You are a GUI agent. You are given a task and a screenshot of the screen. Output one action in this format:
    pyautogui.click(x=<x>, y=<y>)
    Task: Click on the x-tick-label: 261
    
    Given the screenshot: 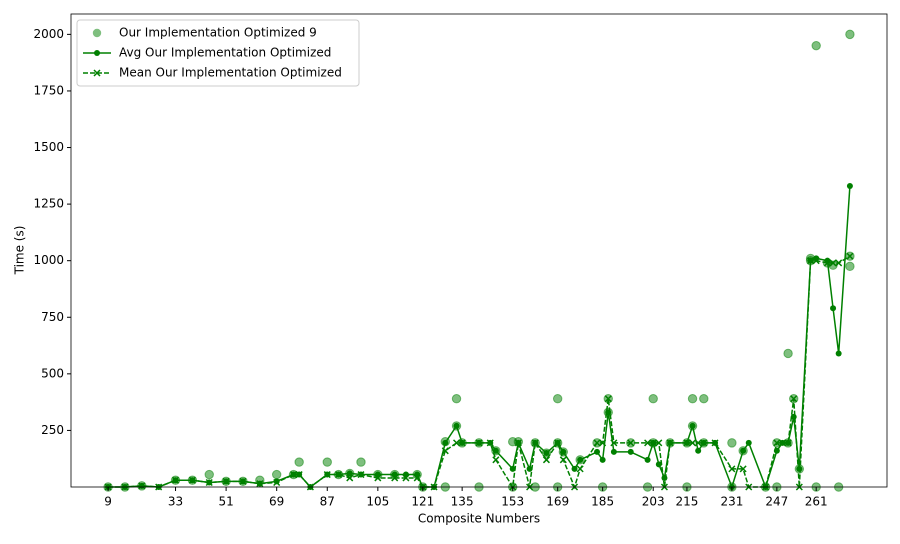 What is the action you would take?
    pyautogui.click(x=816, y=502)
    